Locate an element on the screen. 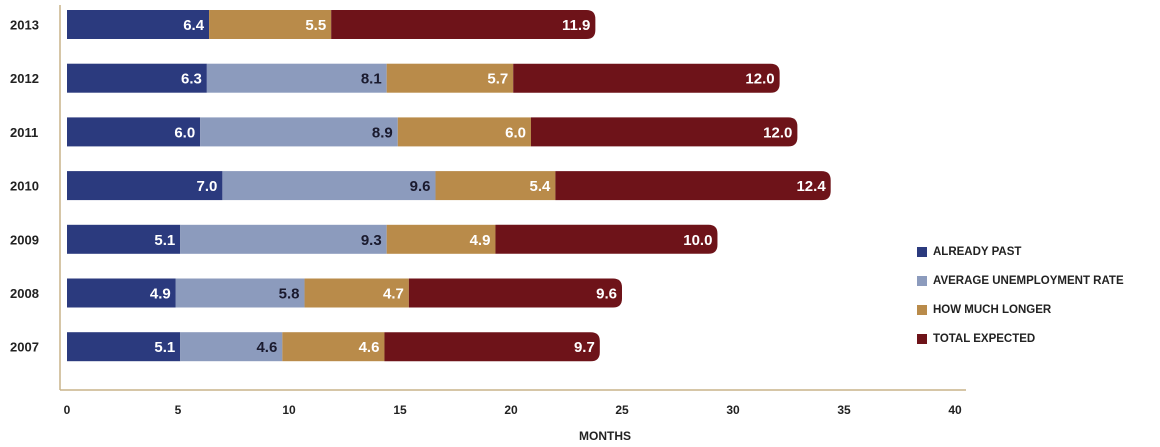  x-tick-label: 15 is located at coordinates (400, 410).